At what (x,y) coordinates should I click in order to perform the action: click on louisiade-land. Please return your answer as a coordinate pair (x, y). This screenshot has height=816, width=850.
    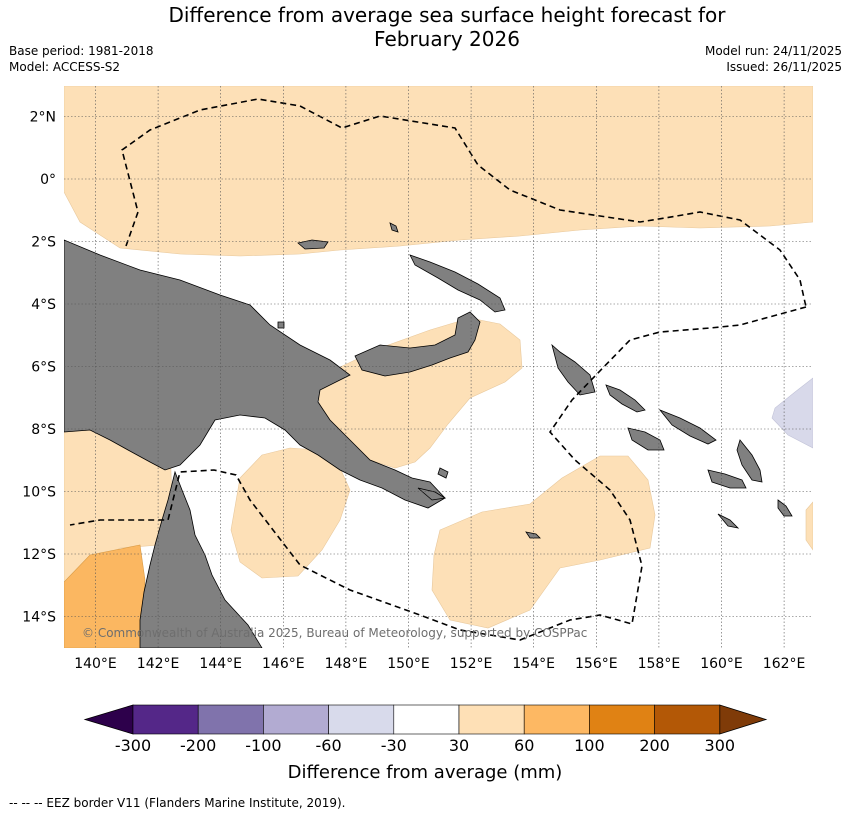
    Looking at the image, I should click on (533, 535).